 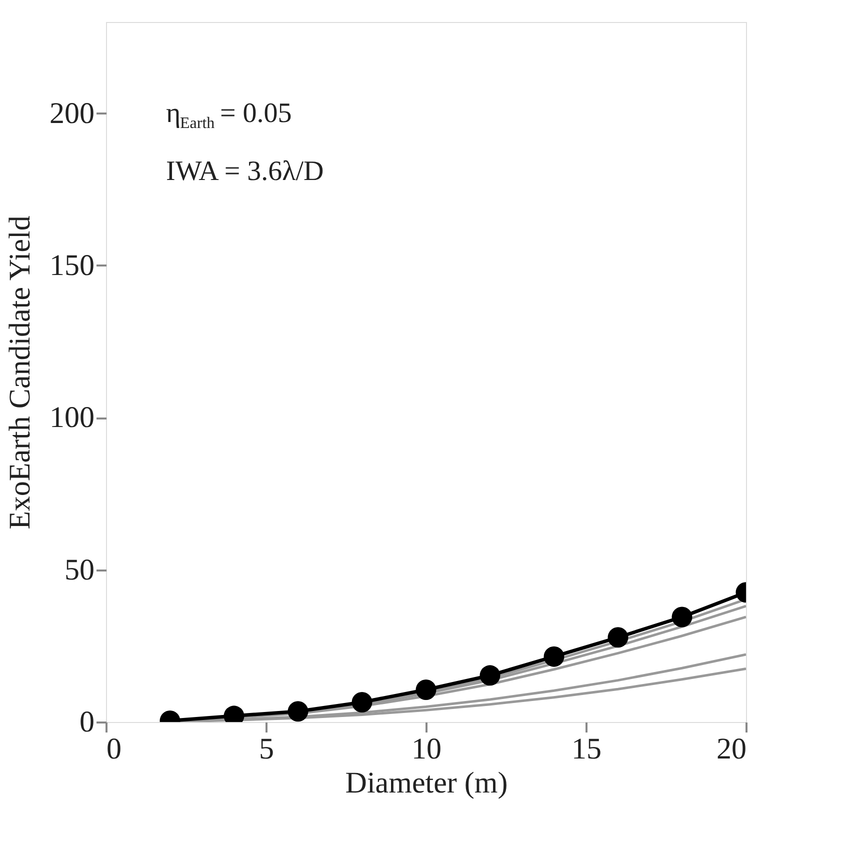 What do you see at coordinates (87, 722) in the screenshot?
I see `y-tick-label: 0` at bounding box center [87, 722].